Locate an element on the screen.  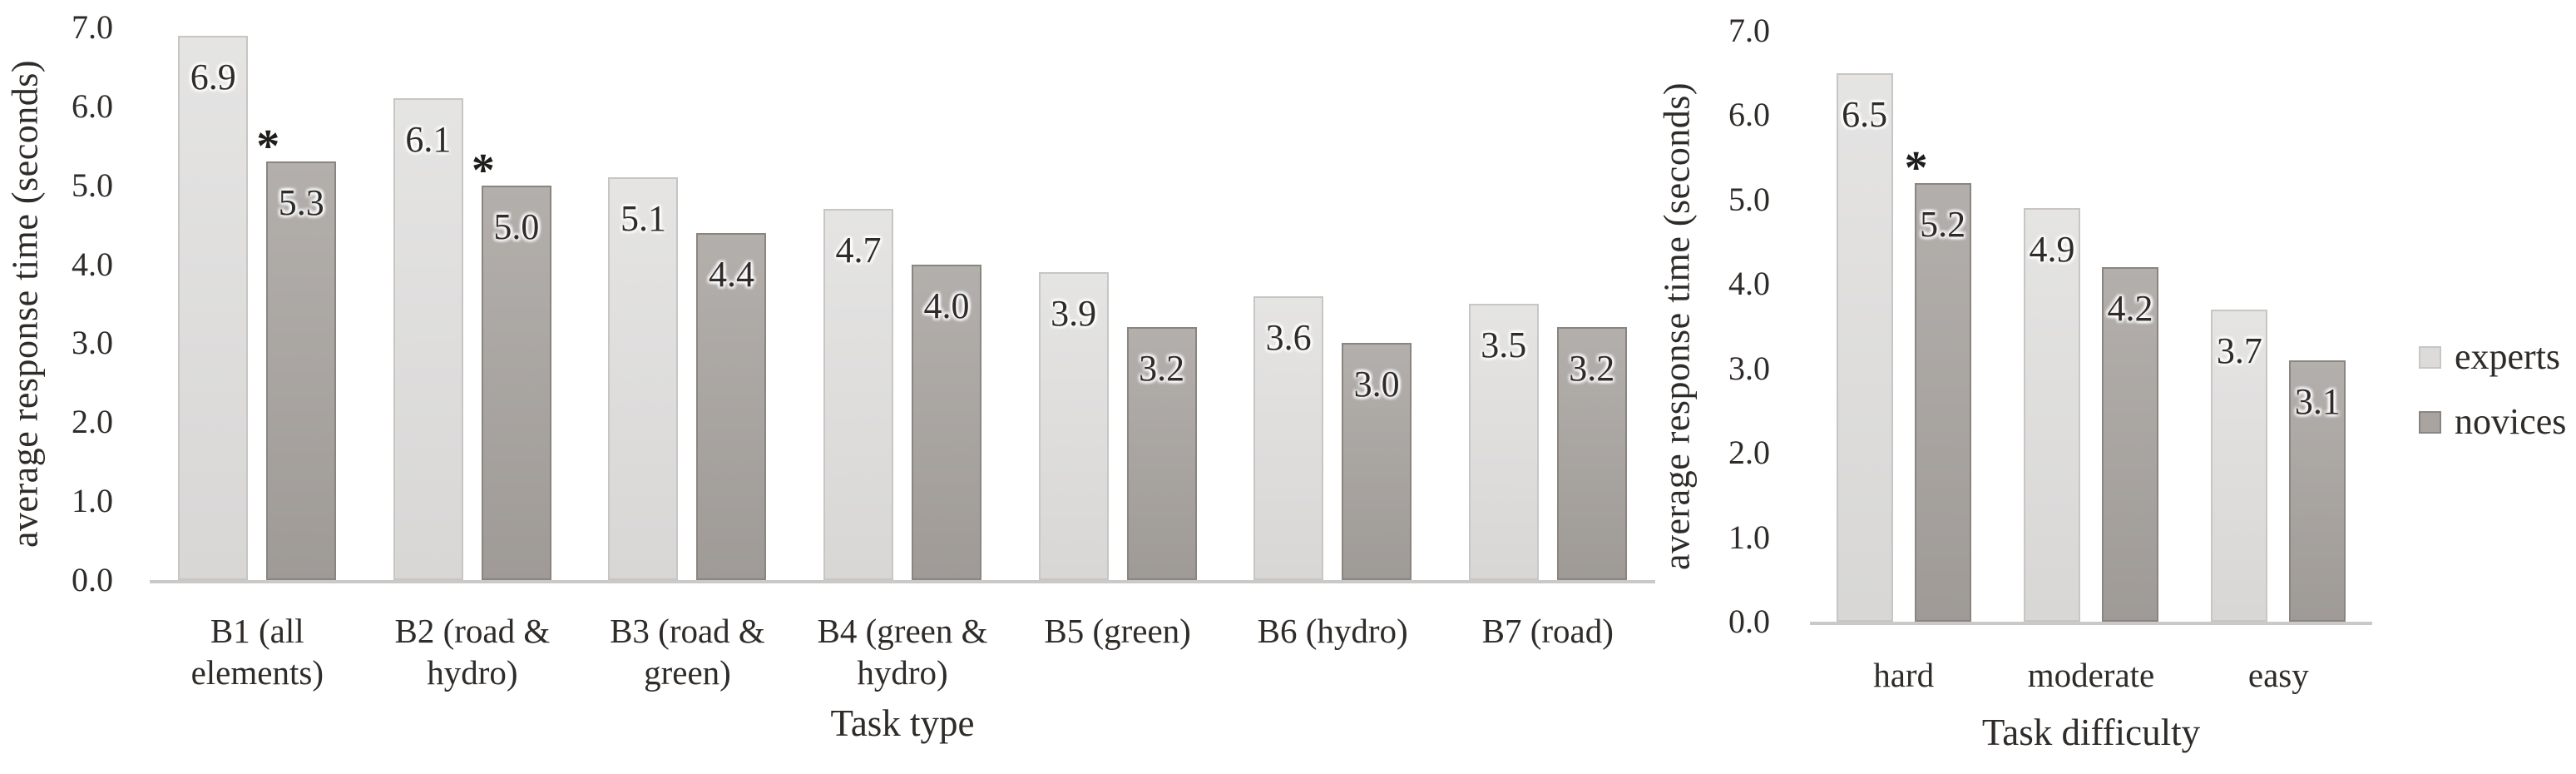
x-axis-category-label: easy is located at coordinates (2278, 675).